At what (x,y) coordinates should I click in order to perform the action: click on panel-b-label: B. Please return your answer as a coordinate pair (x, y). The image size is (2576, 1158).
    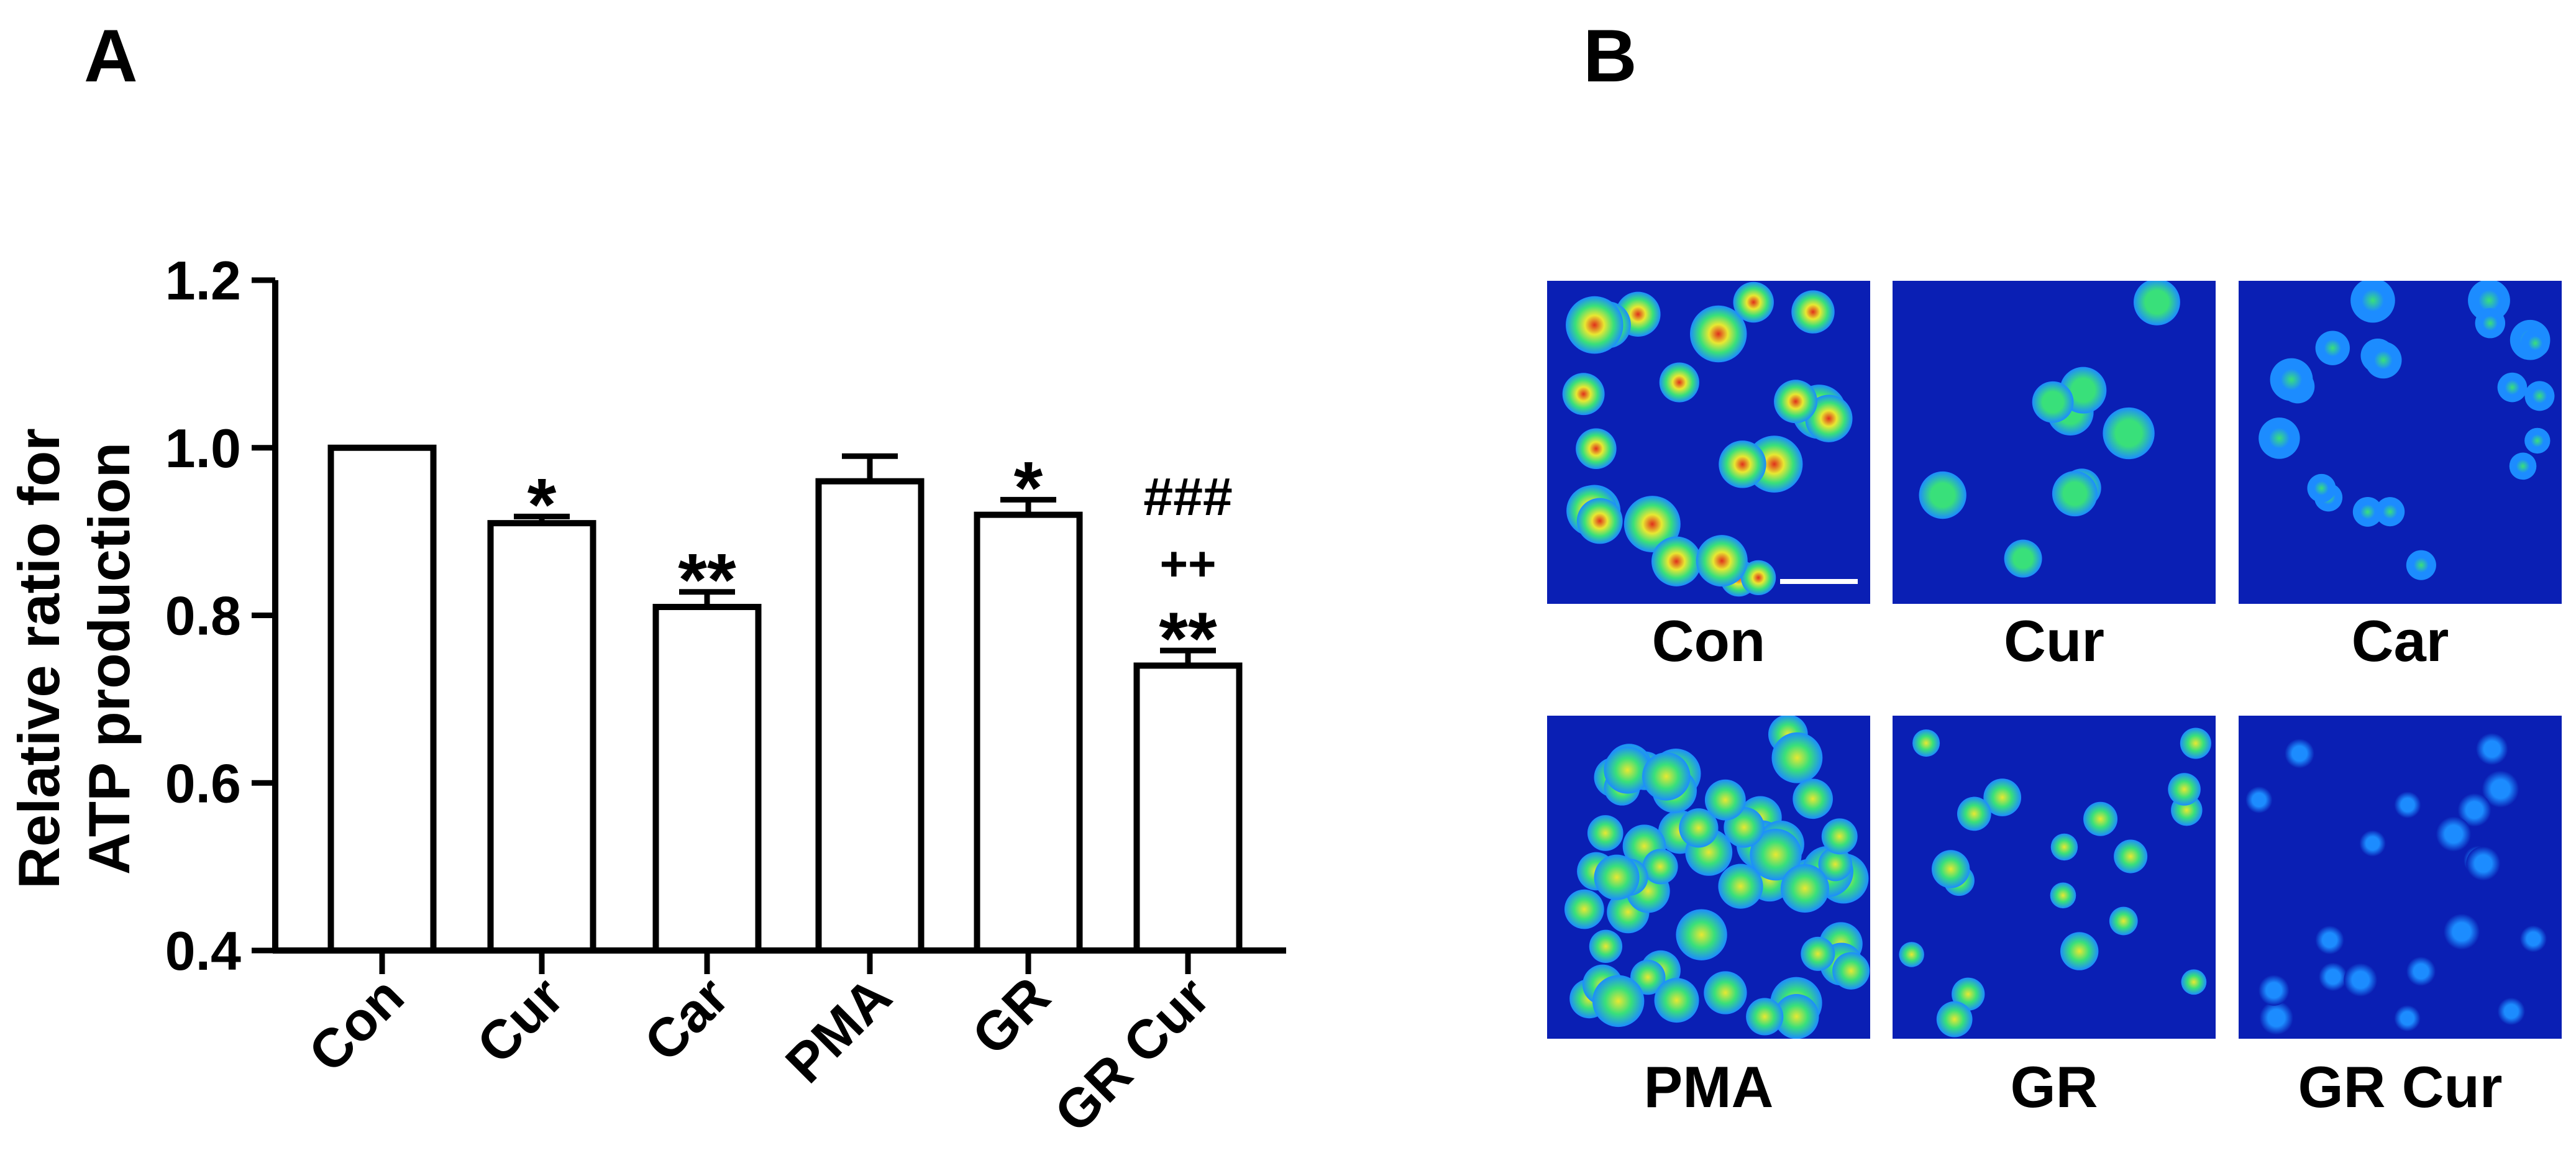
    Looking at the image, I should click on (1610, 56).